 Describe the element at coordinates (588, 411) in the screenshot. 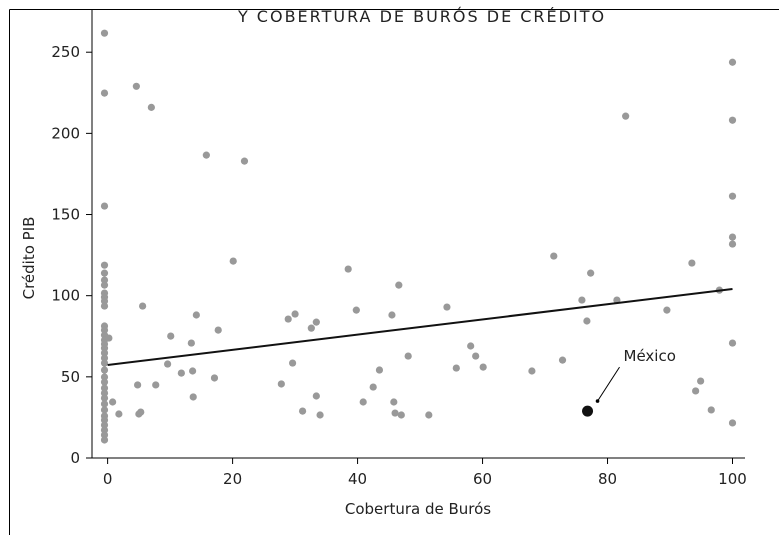

I see `highlight-point` at that location.